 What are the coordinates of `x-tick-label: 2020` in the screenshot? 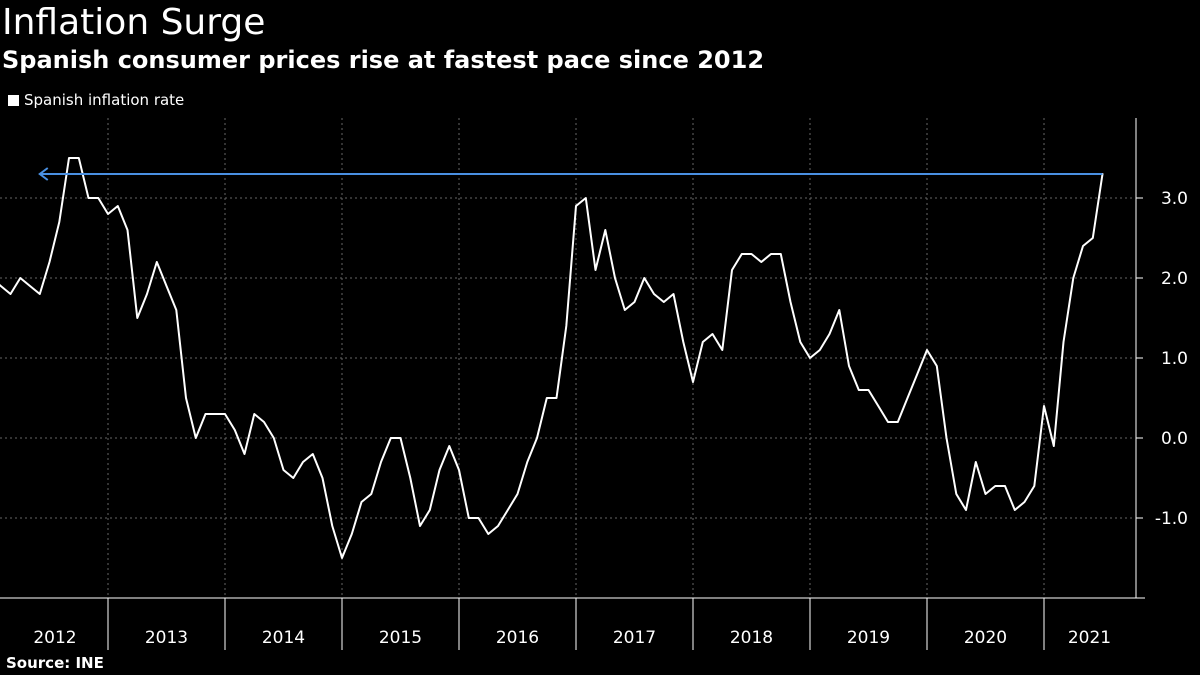 It's located at (985, 638).